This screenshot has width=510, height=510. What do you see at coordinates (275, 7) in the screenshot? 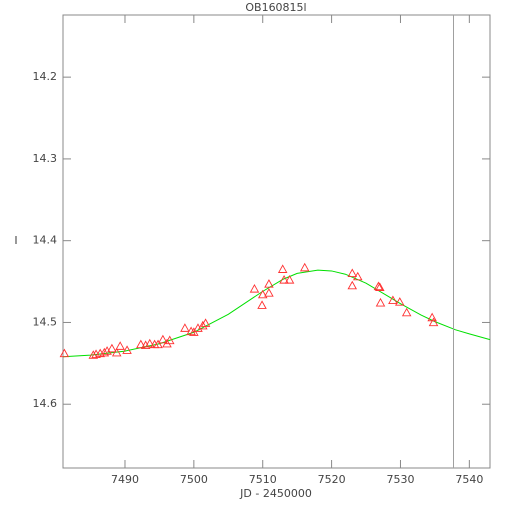
I see `chart-title: OB160815l` at bounding box center [275, 7].